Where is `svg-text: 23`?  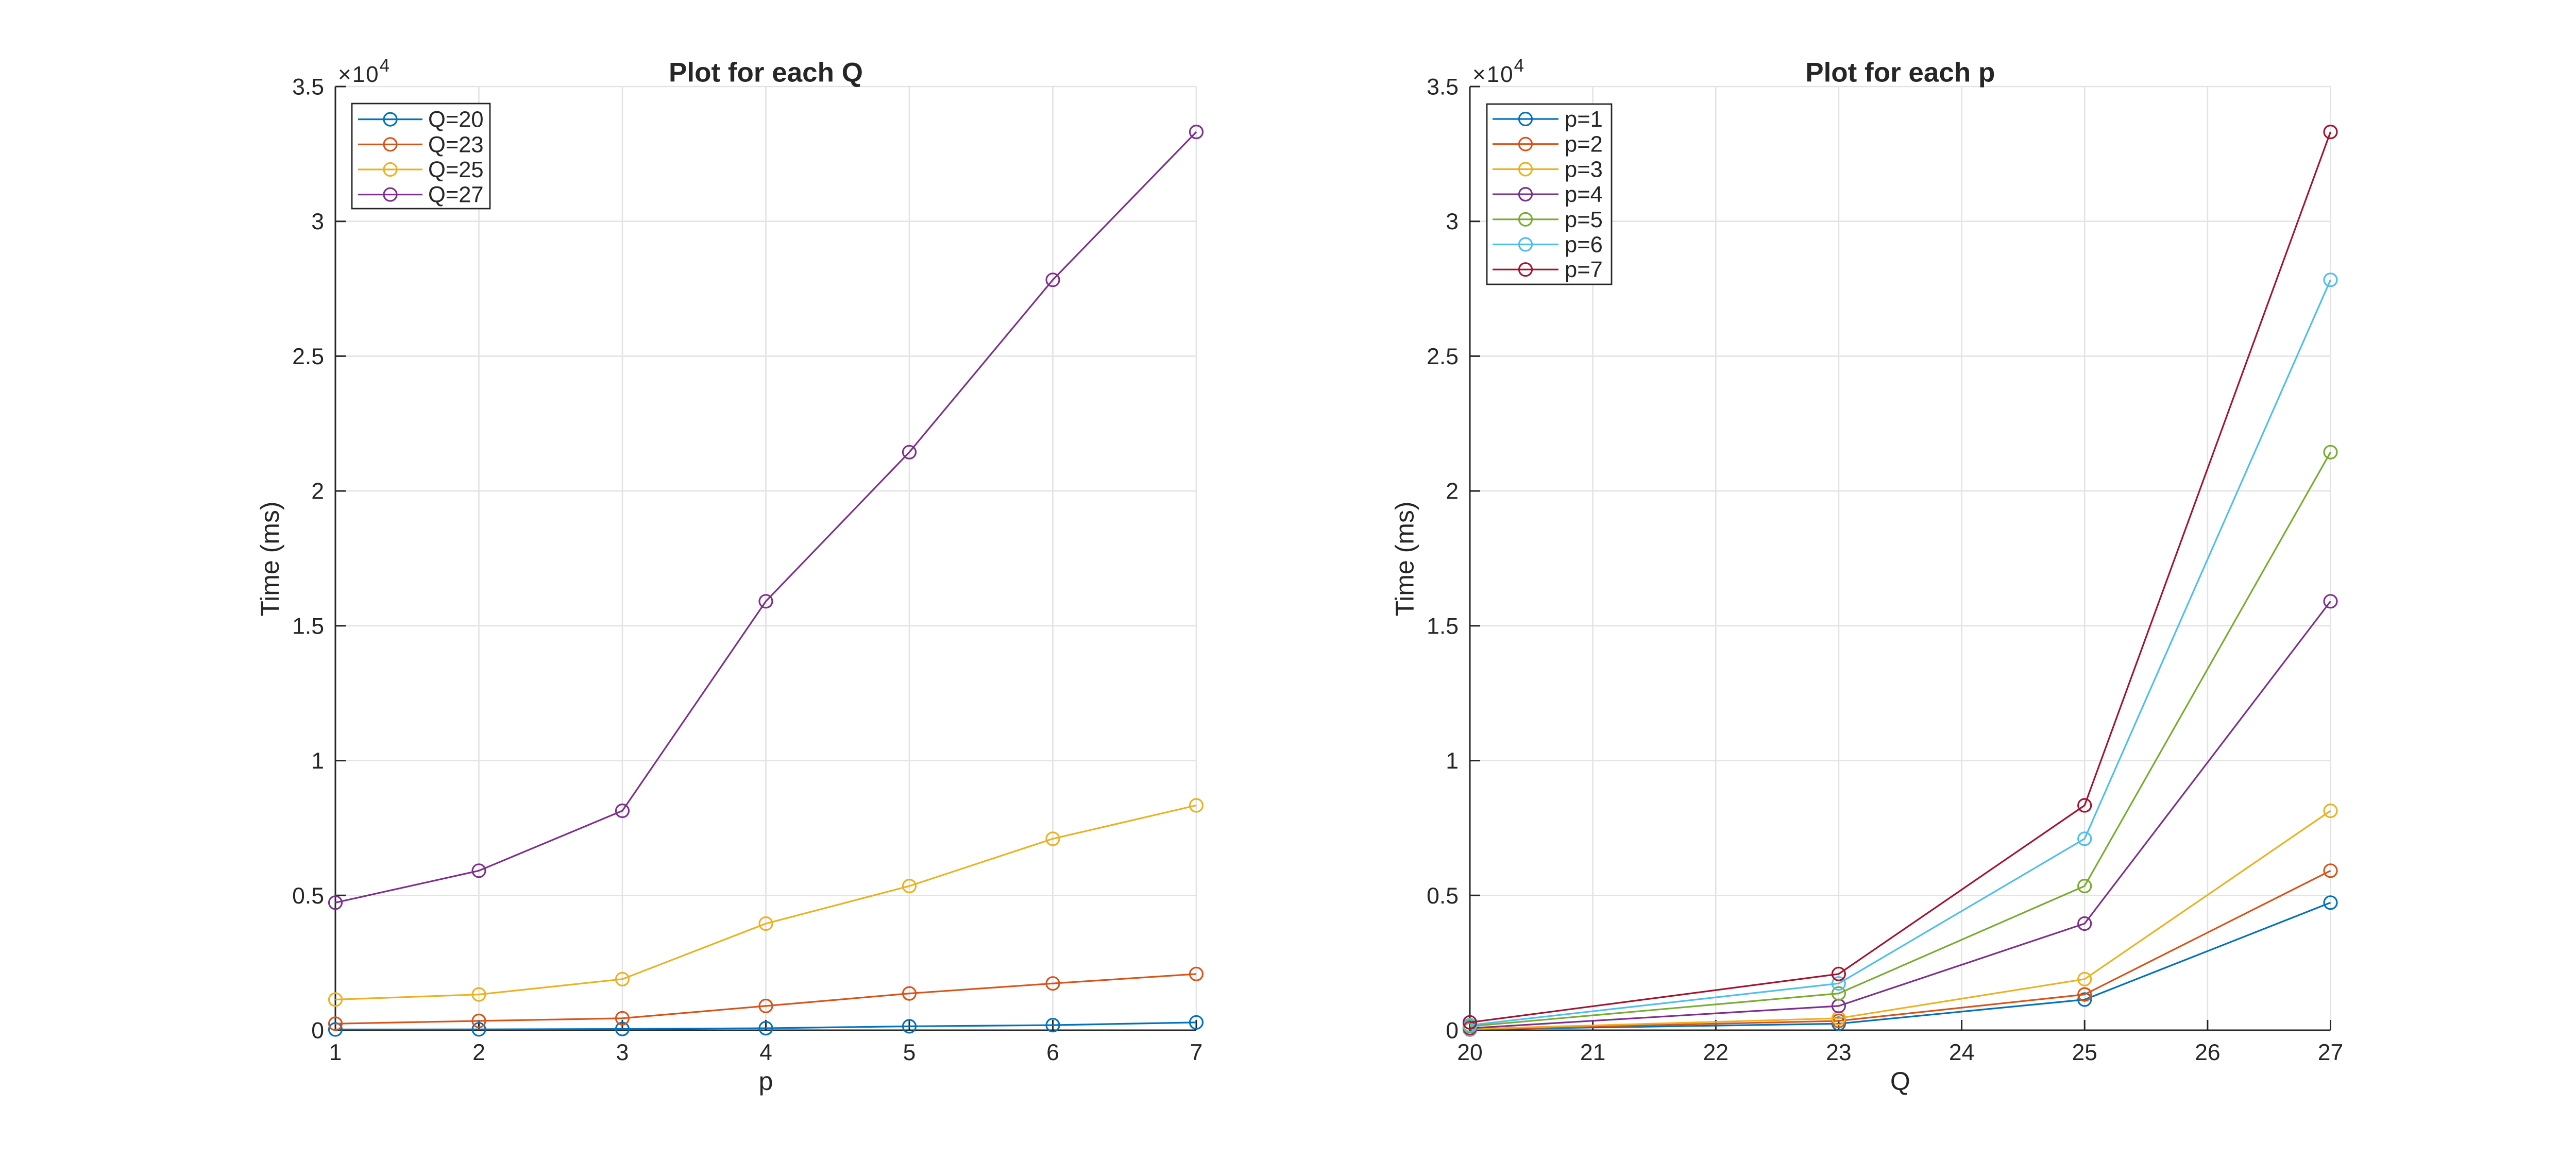 svg-text: 23 is located at coordinates (1839, 1052).